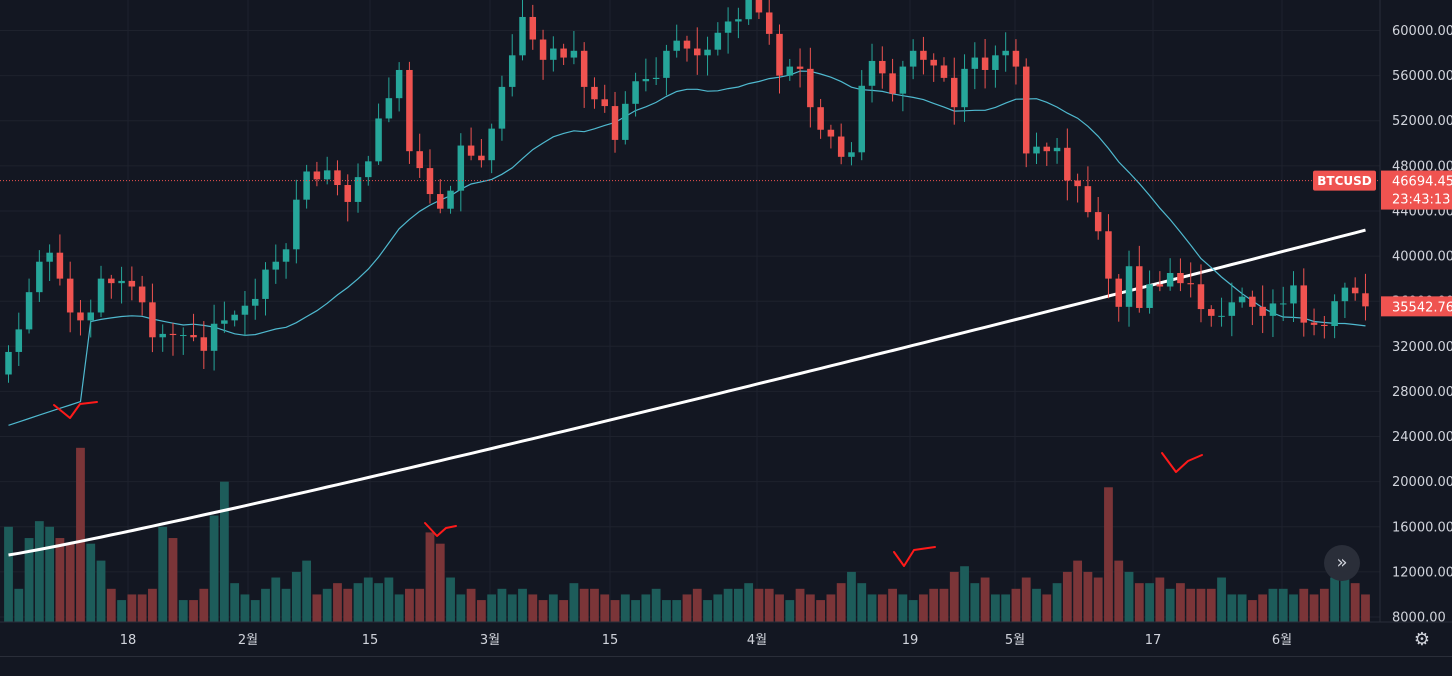 The image size is (1452, 676). What do you see at coordinates (1422, 121) in the screenshot?
I see `price-tick-label: 52000.00` at bounding box center [1422, 121].